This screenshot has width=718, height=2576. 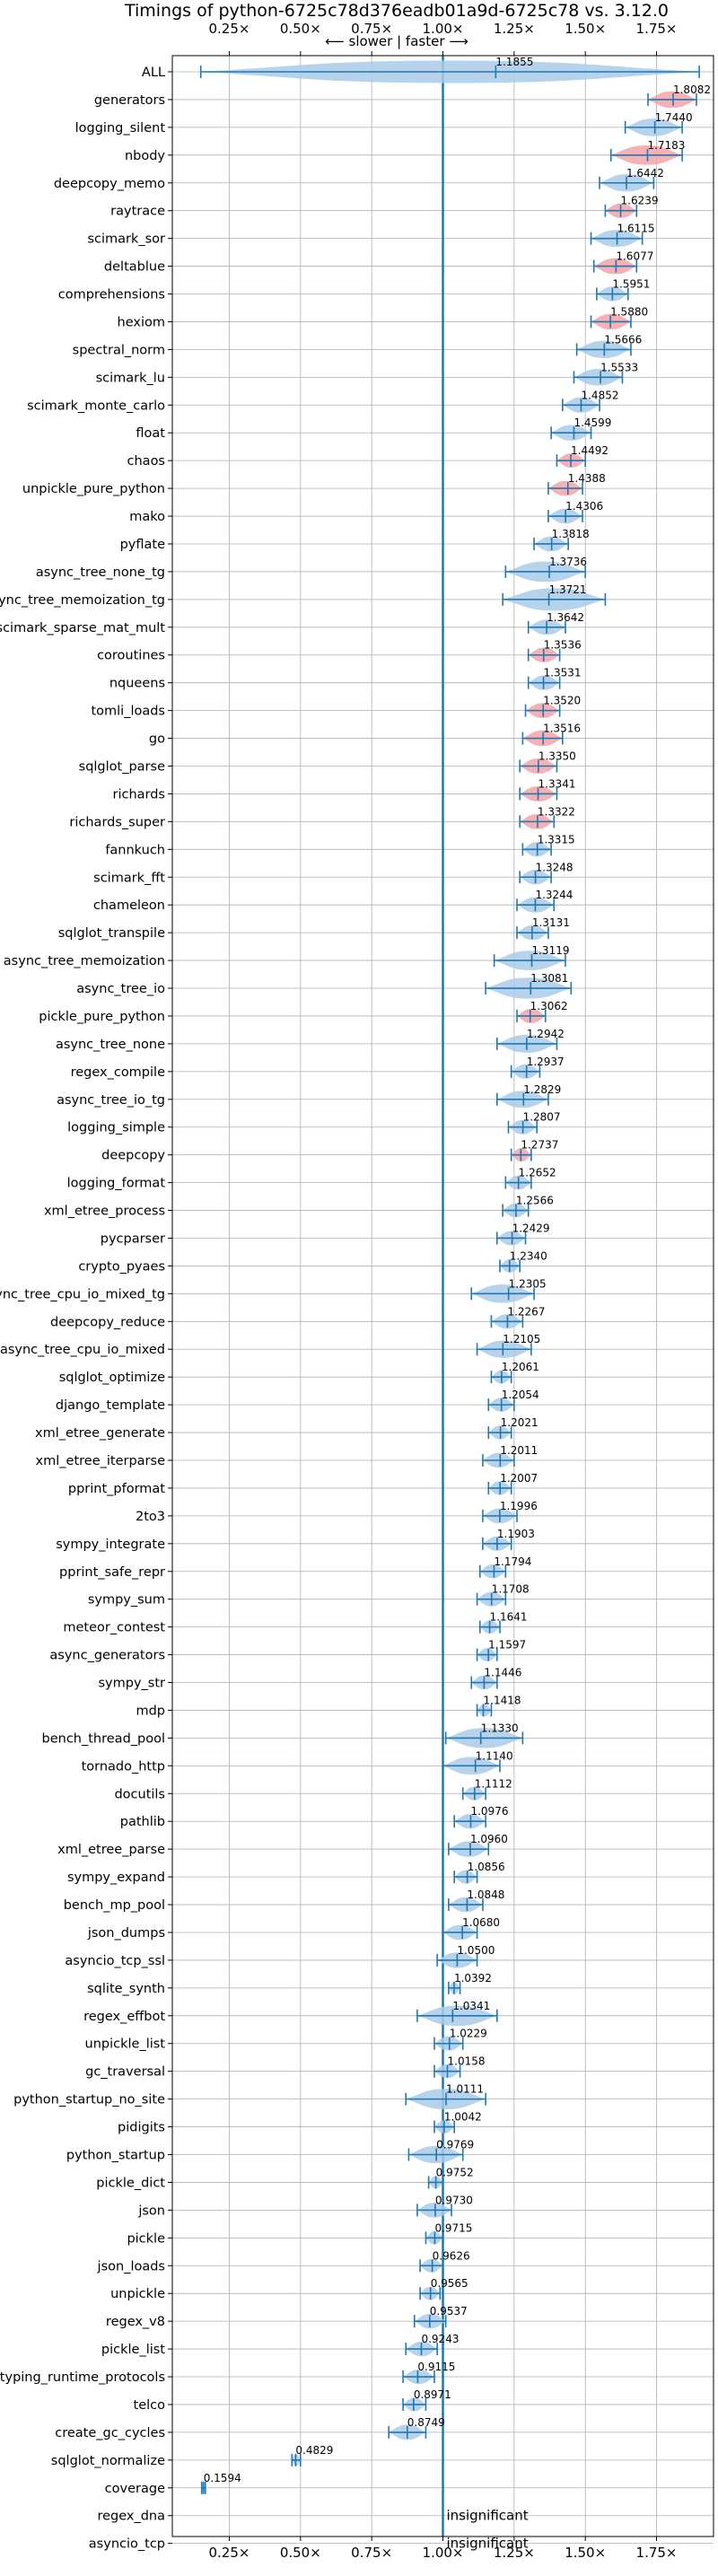 What do you see at coordinates (150, 2405) in the screenshot?
I see `benchmark-label: telco` at bounding box center [150, 2405].